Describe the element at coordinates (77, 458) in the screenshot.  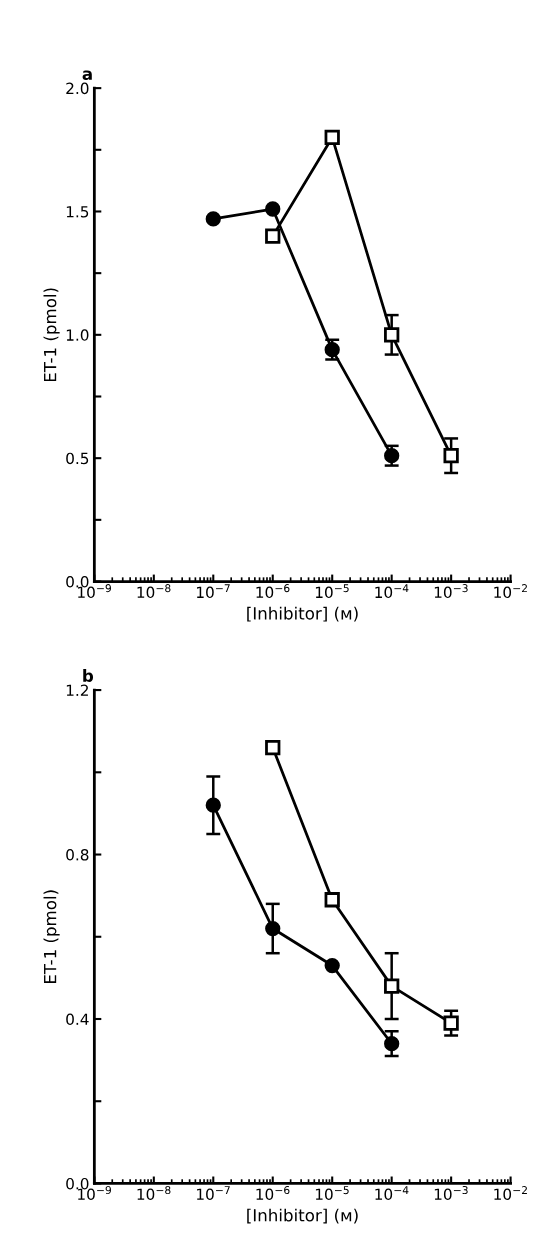
I see `y-tick-label: 0.5` at that location.